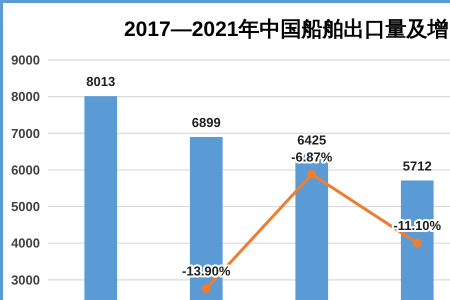 The image size is (450, 300). Describe the element at coordinates (286, 29) in the screenshot. I see `chart-title: 2017—2021年中国船舶出口量及增` at that location.